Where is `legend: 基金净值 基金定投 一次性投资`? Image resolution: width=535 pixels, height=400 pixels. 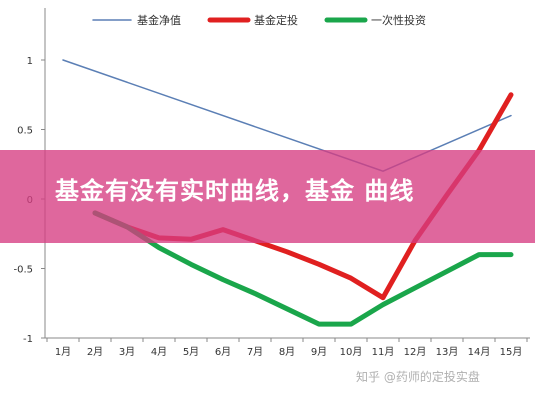
legend: 基金净值 基金定投 一次性投资 is located at coordinates (259, 20).